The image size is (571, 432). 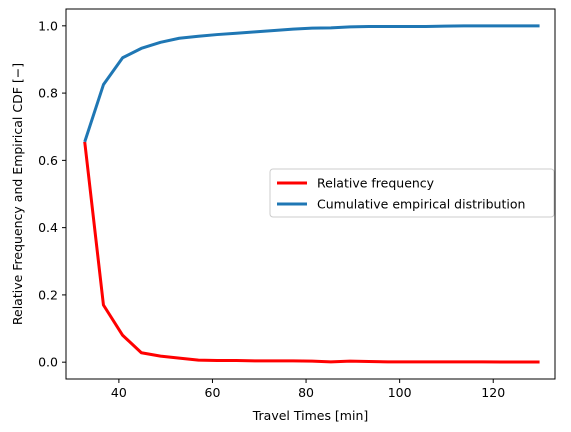 I want to click on x-axis-ticks: 40 60 80 100 120, so click(x=308, y=389).